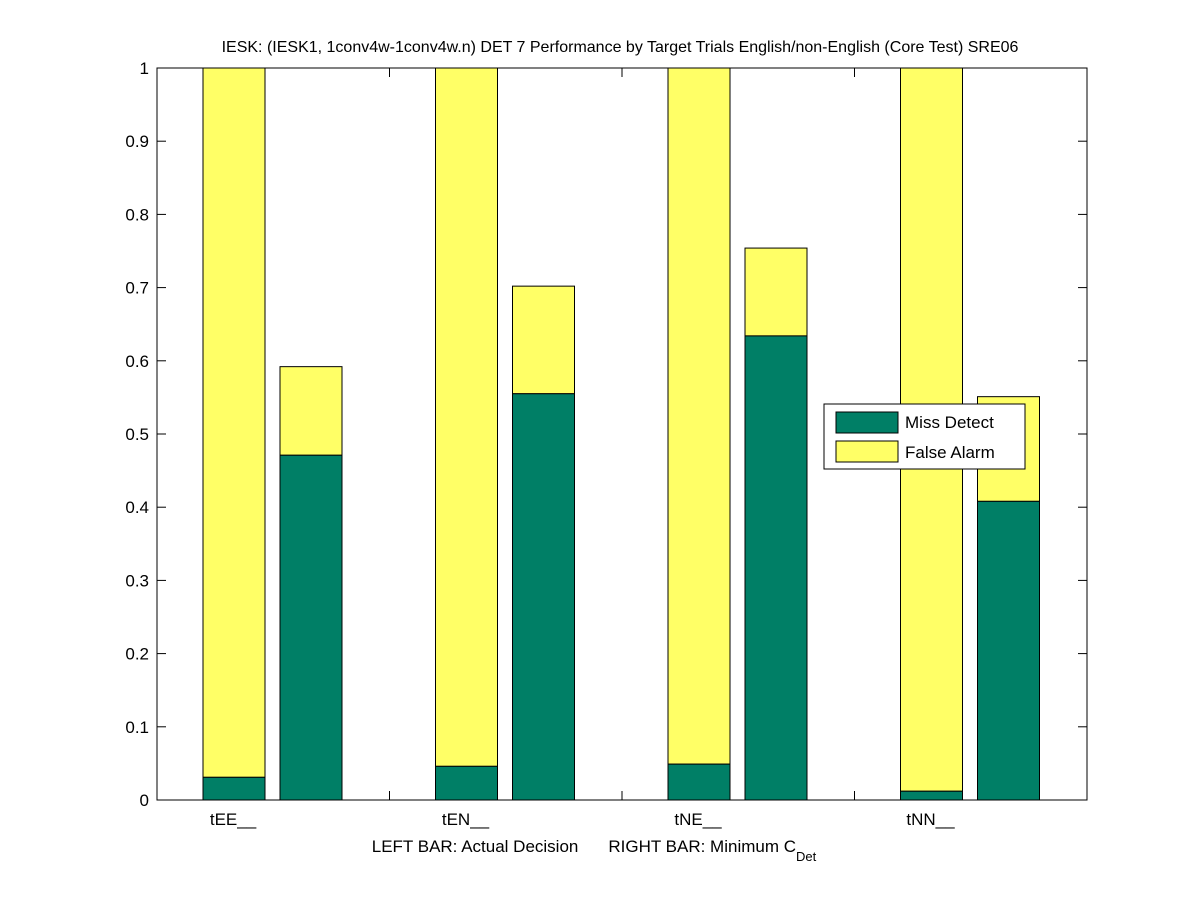 The height and width of the screenshot is (900, 1201). What do you see at coordinates (950, 452) in the screenshot?
I see `legend-label-false-alarm: False Alarm` at bounding box center [950, 452].